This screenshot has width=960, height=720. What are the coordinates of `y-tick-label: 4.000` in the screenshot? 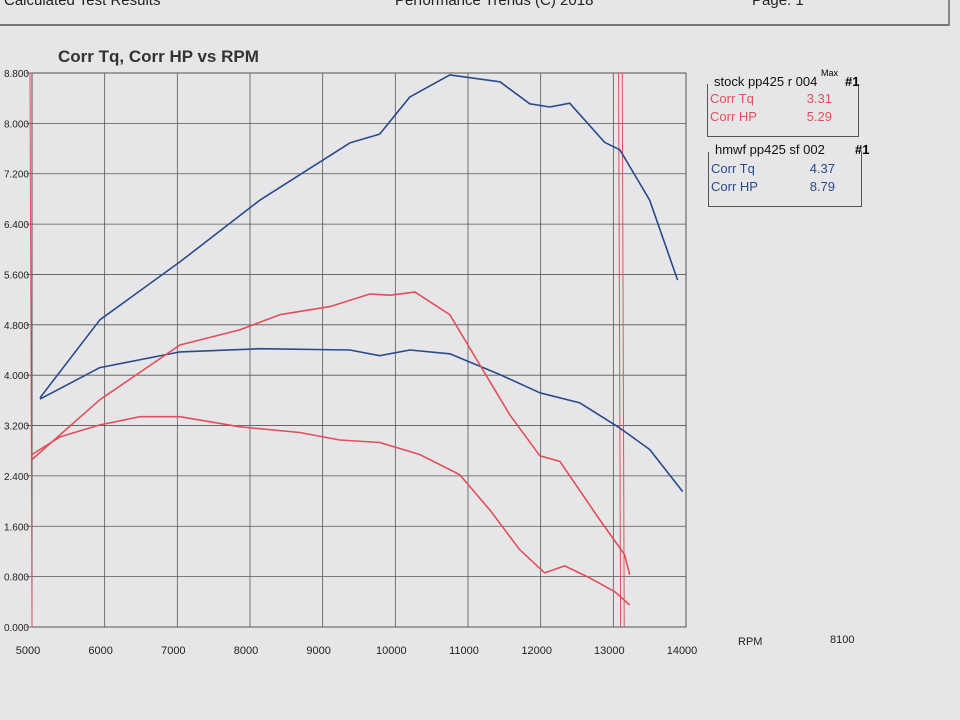 It's located at (16, 376).